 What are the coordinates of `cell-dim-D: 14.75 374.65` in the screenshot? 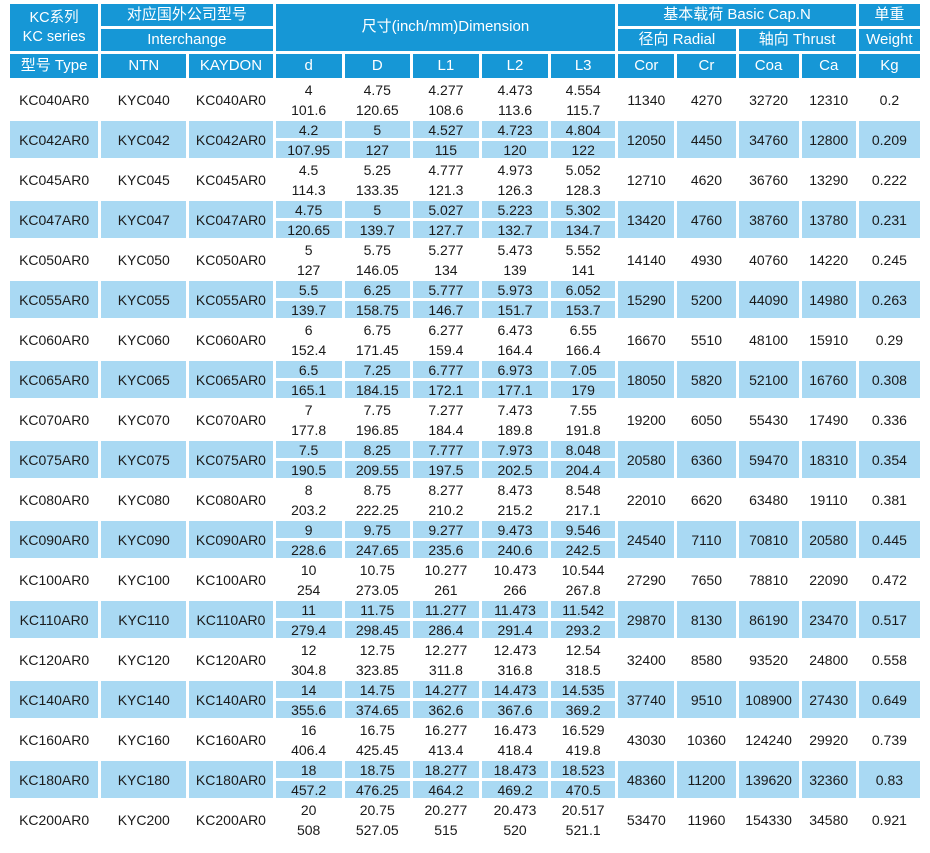 It's located at (377, 699).